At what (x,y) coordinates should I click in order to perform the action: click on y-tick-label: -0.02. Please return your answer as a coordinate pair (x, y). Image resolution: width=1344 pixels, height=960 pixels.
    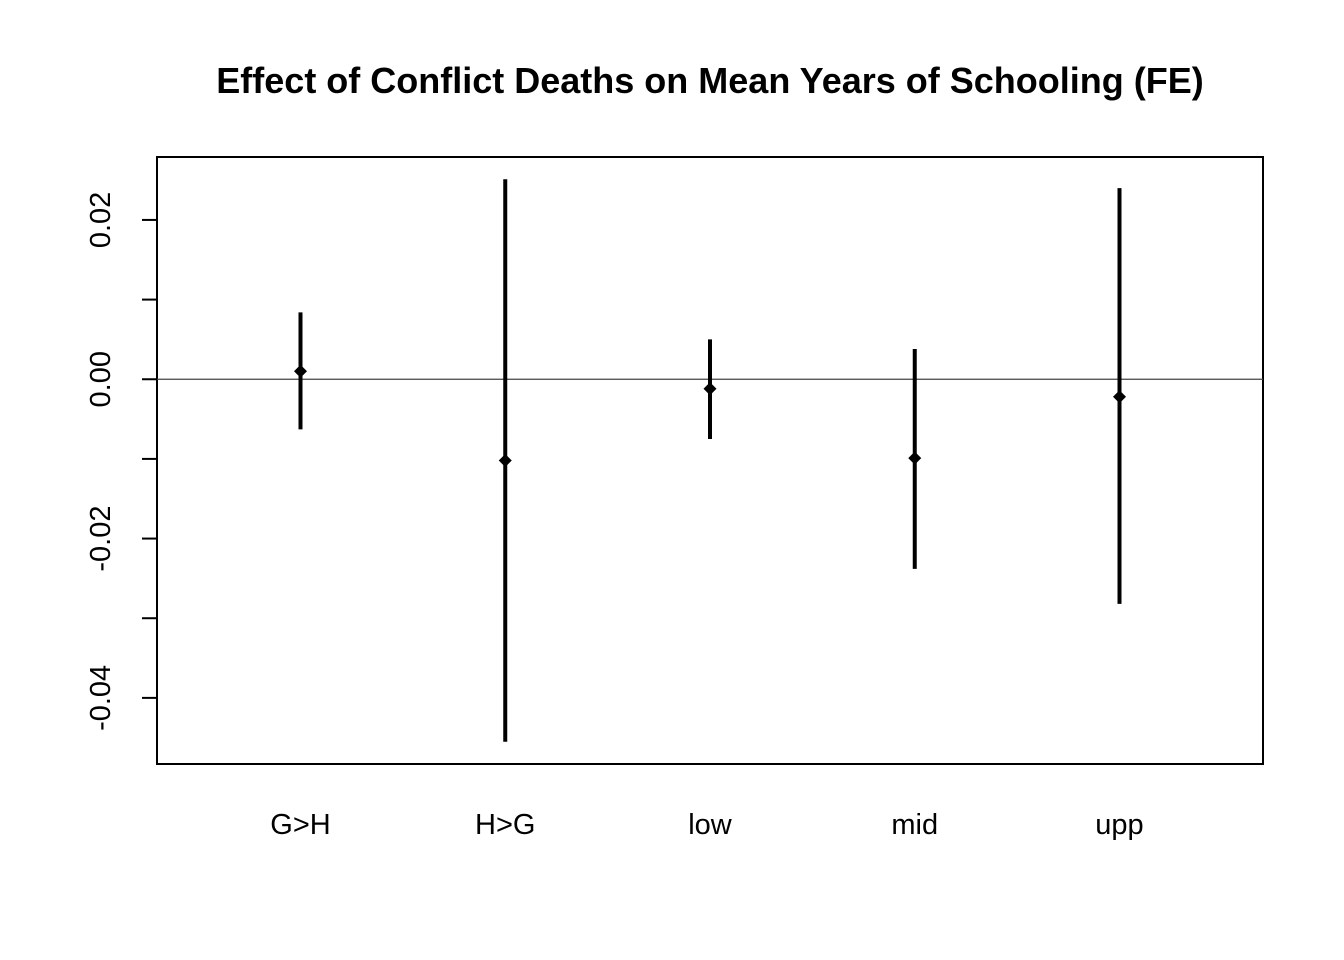
    Looking at the image, I should click on (101, 539).